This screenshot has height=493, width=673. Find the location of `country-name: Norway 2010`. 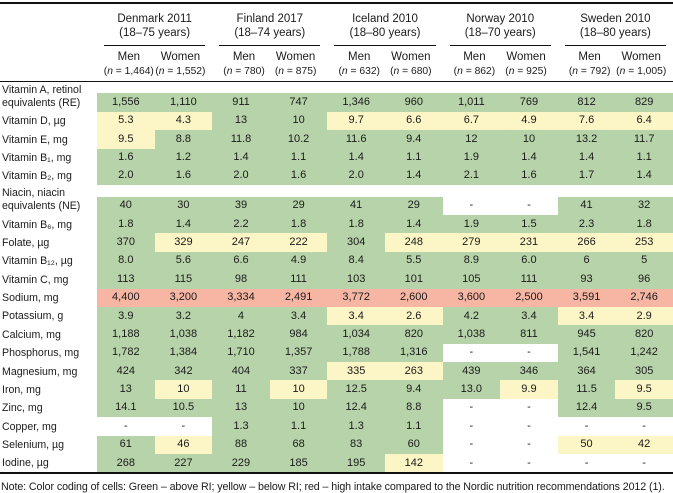

country-name: Norway 2010 is located at coordinates (500, 19).